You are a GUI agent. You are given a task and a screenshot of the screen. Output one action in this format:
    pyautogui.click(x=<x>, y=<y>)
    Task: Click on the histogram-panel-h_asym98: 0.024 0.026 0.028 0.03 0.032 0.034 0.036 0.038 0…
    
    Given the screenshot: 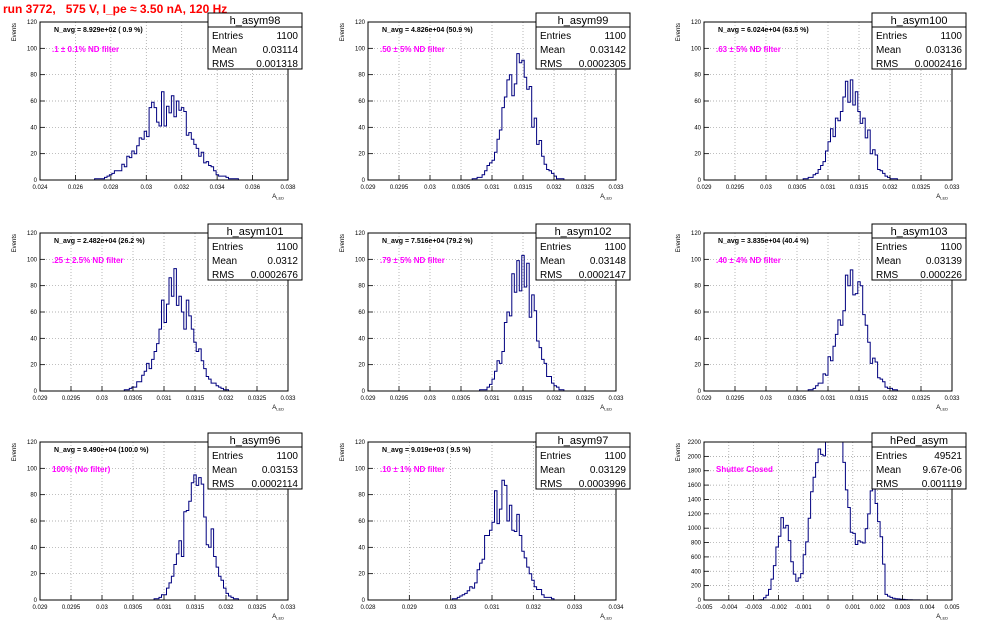 What is the action you would take?
    pyautogui.click(x=157, y=106)
    